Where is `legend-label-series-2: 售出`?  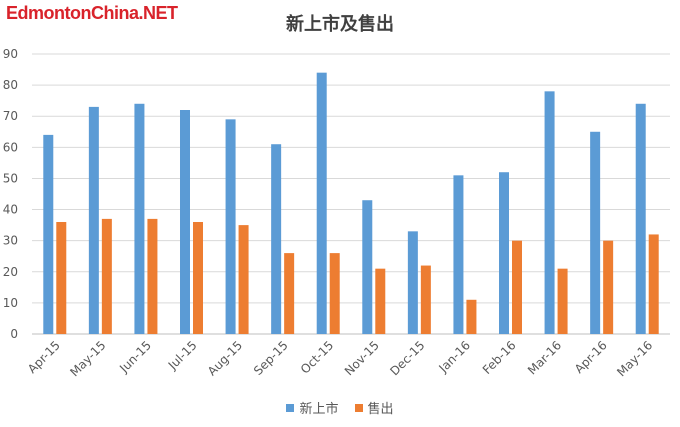
legend-label-series-2: 售出 is located at coordinates (380, 409).